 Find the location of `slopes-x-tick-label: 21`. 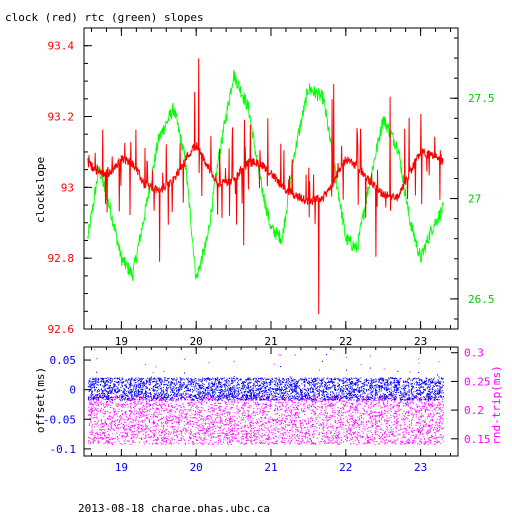

slopes-x-tick-label: 21 is located at coordinates (270, 341).